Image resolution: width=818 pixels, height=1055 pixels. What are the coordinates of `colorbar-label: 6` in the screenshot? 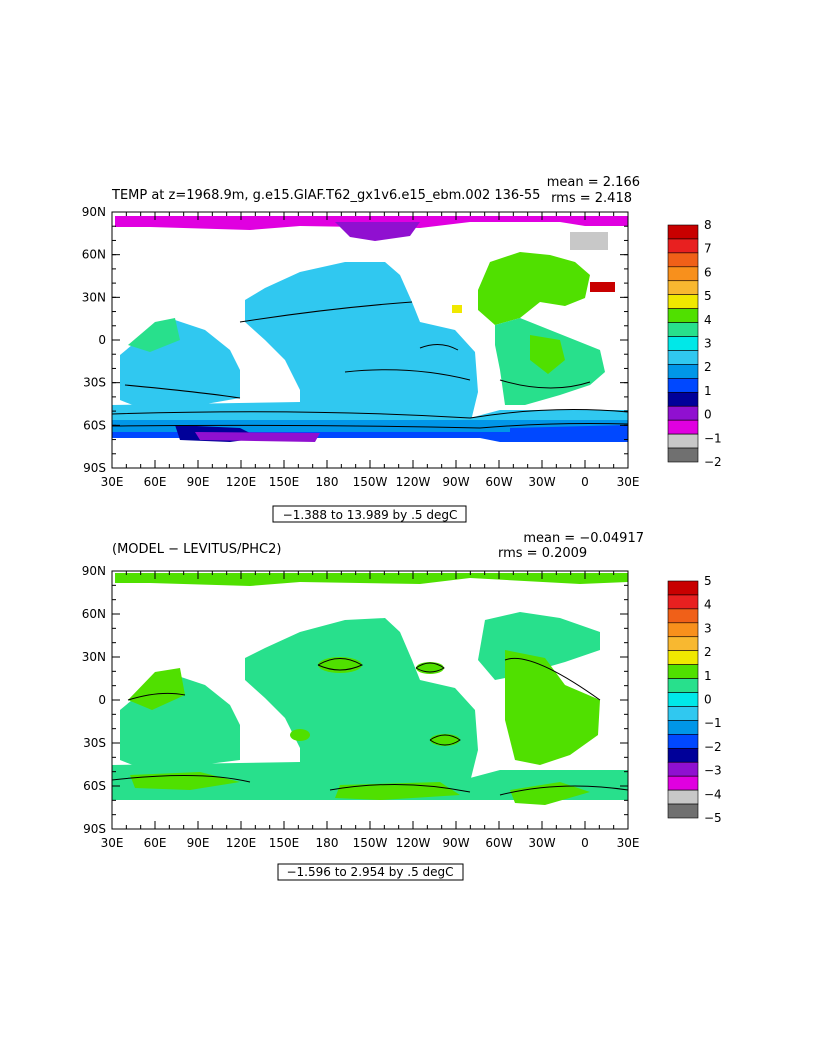 It's located at (708, 272).